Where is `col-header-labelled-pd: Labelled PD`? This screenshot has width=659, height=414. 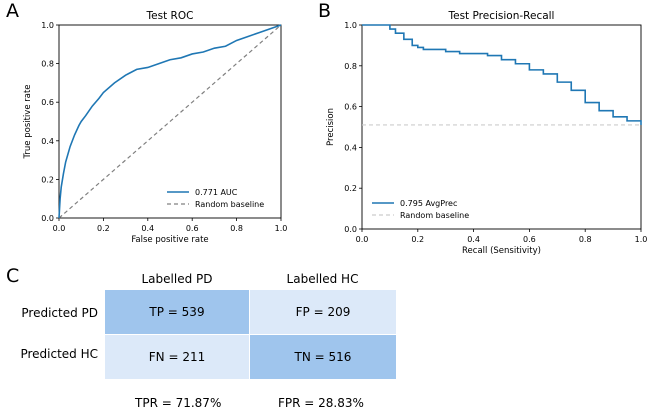
col-header-labelled-pd: Labelled PD is located at coordinates (177, 279).